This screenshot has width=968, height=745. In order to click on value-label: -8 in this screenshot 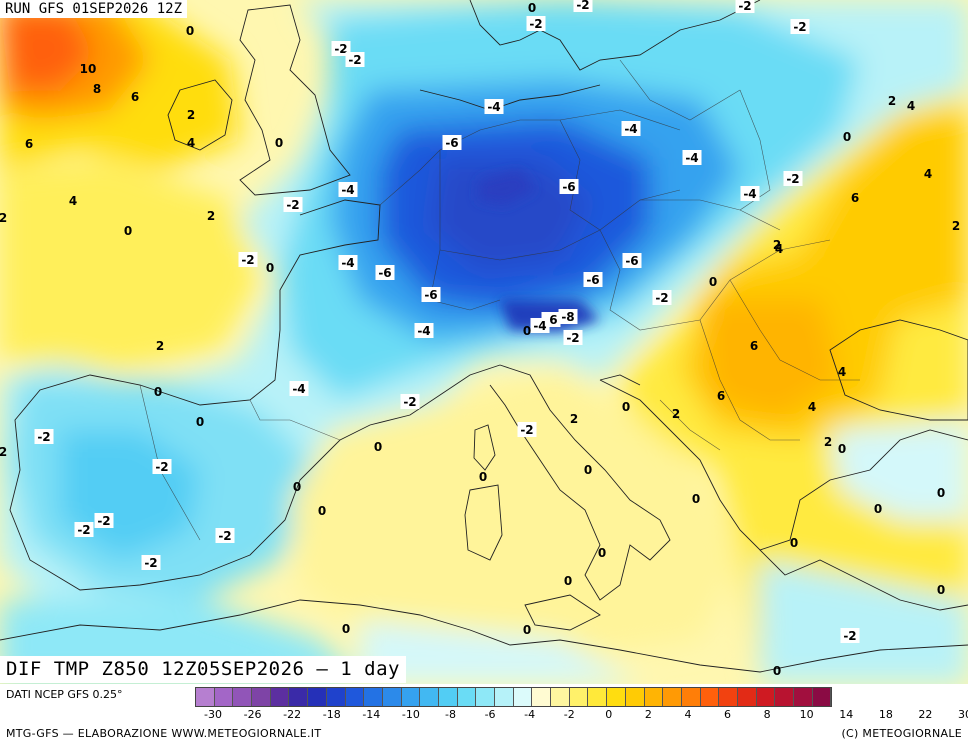, I will do `click(568, 316)`.